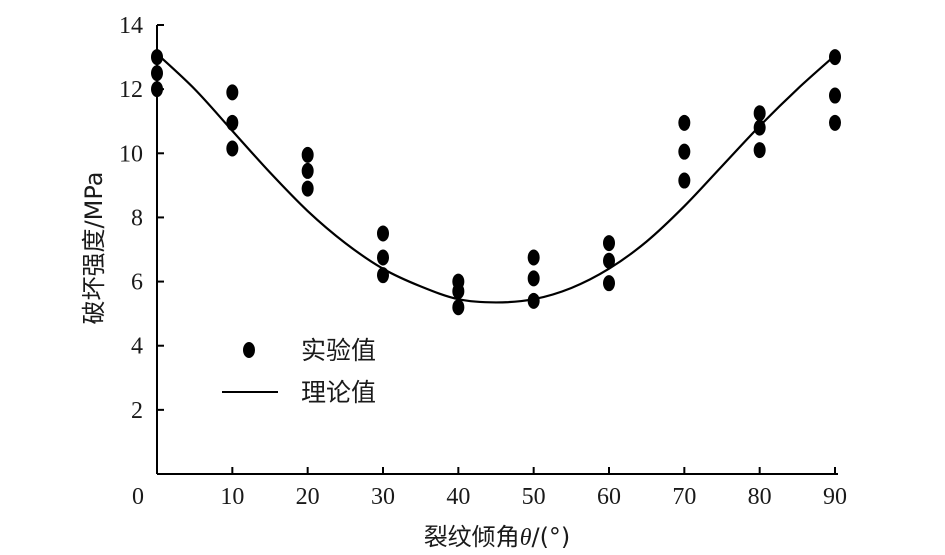 This screenshot has width=945, height=555. I want to click on y-tick-label: 2, so click(137, 411).